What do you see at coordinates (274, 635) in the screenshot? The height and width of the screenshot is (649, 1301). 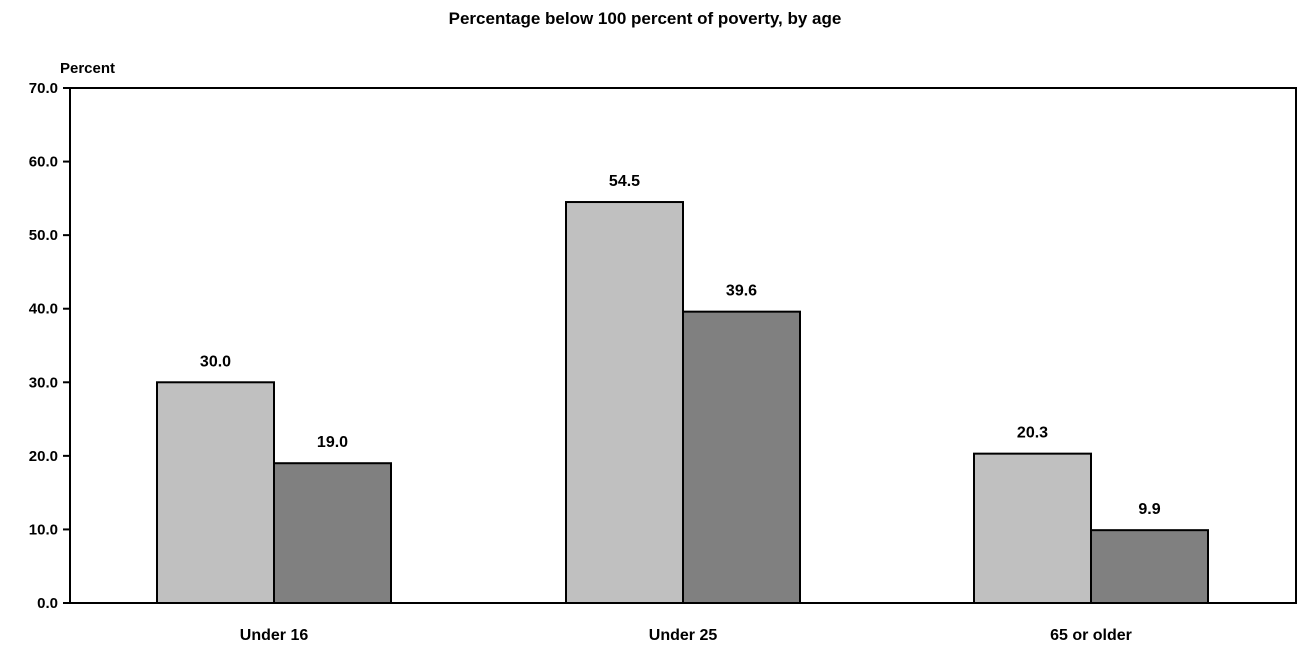 I see `x-tick-label: Under 16` at bounding box center [274, 635].